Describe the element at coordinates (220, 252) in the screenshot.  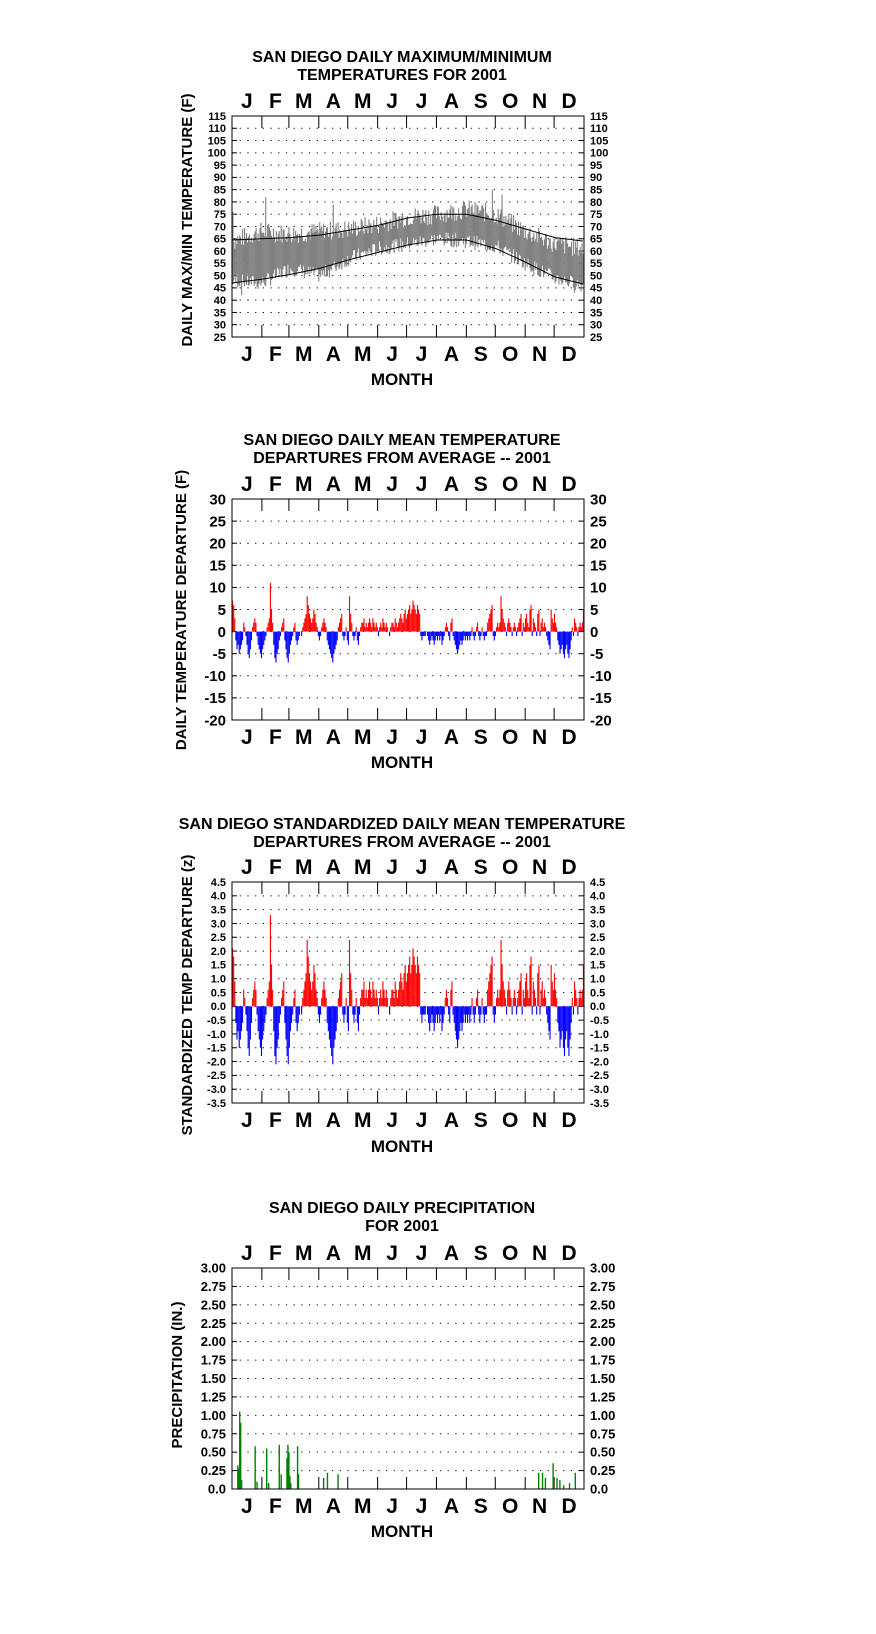
I see `left-tick-label: 60` at that location.